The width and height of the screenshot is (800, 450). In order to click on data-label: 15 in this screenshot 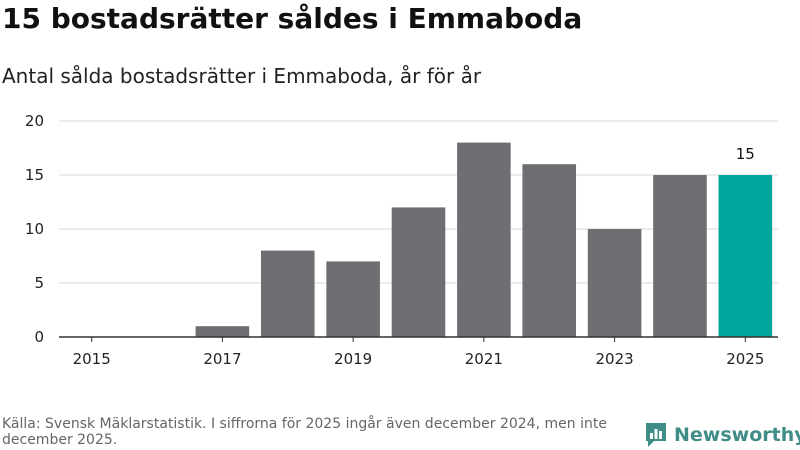, I will do `click(745, 154)`.